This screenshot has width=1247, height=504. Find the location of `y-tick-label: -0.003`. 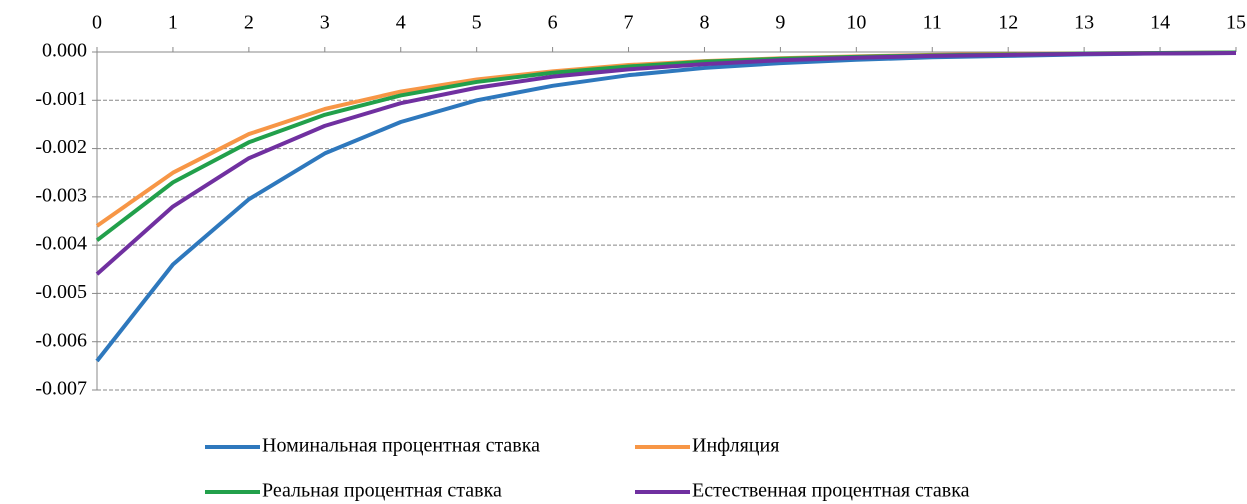

y-tick-label: -0.003 is located at coordinates (61, 195).